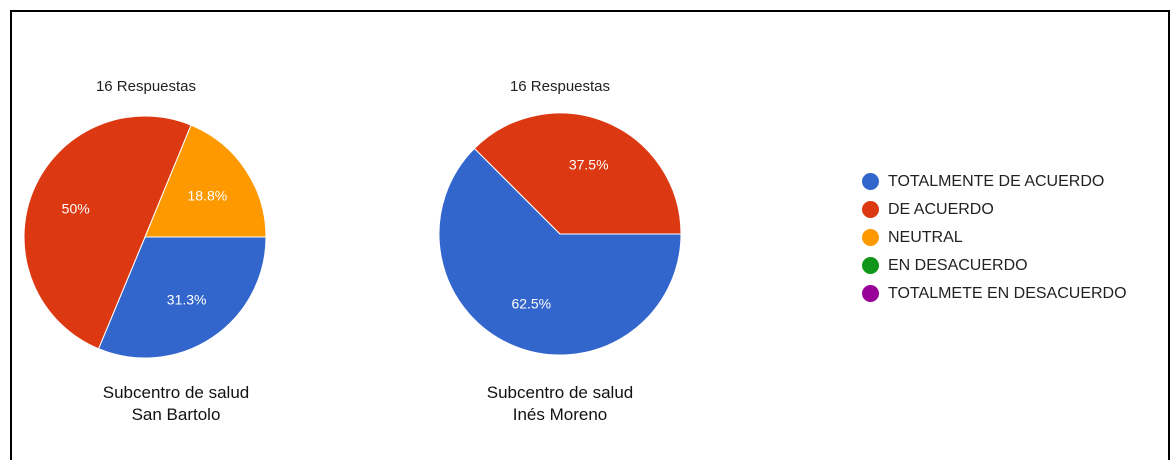 The width and height of the screenshot is (1171, 460). I want to click on legend-item-acuerdo: DE ACUERDO, so click(1010, 210).